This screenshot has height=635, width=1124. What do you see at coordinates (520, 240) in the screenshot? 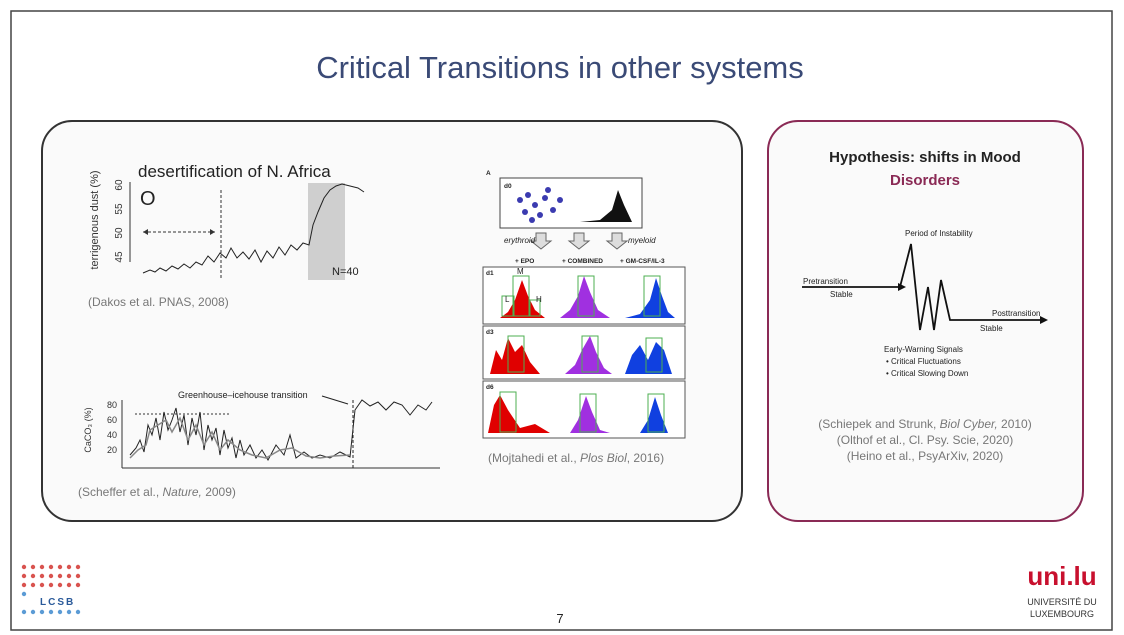
I see `branch-label: erythroid` at bounding box center [520, 240].